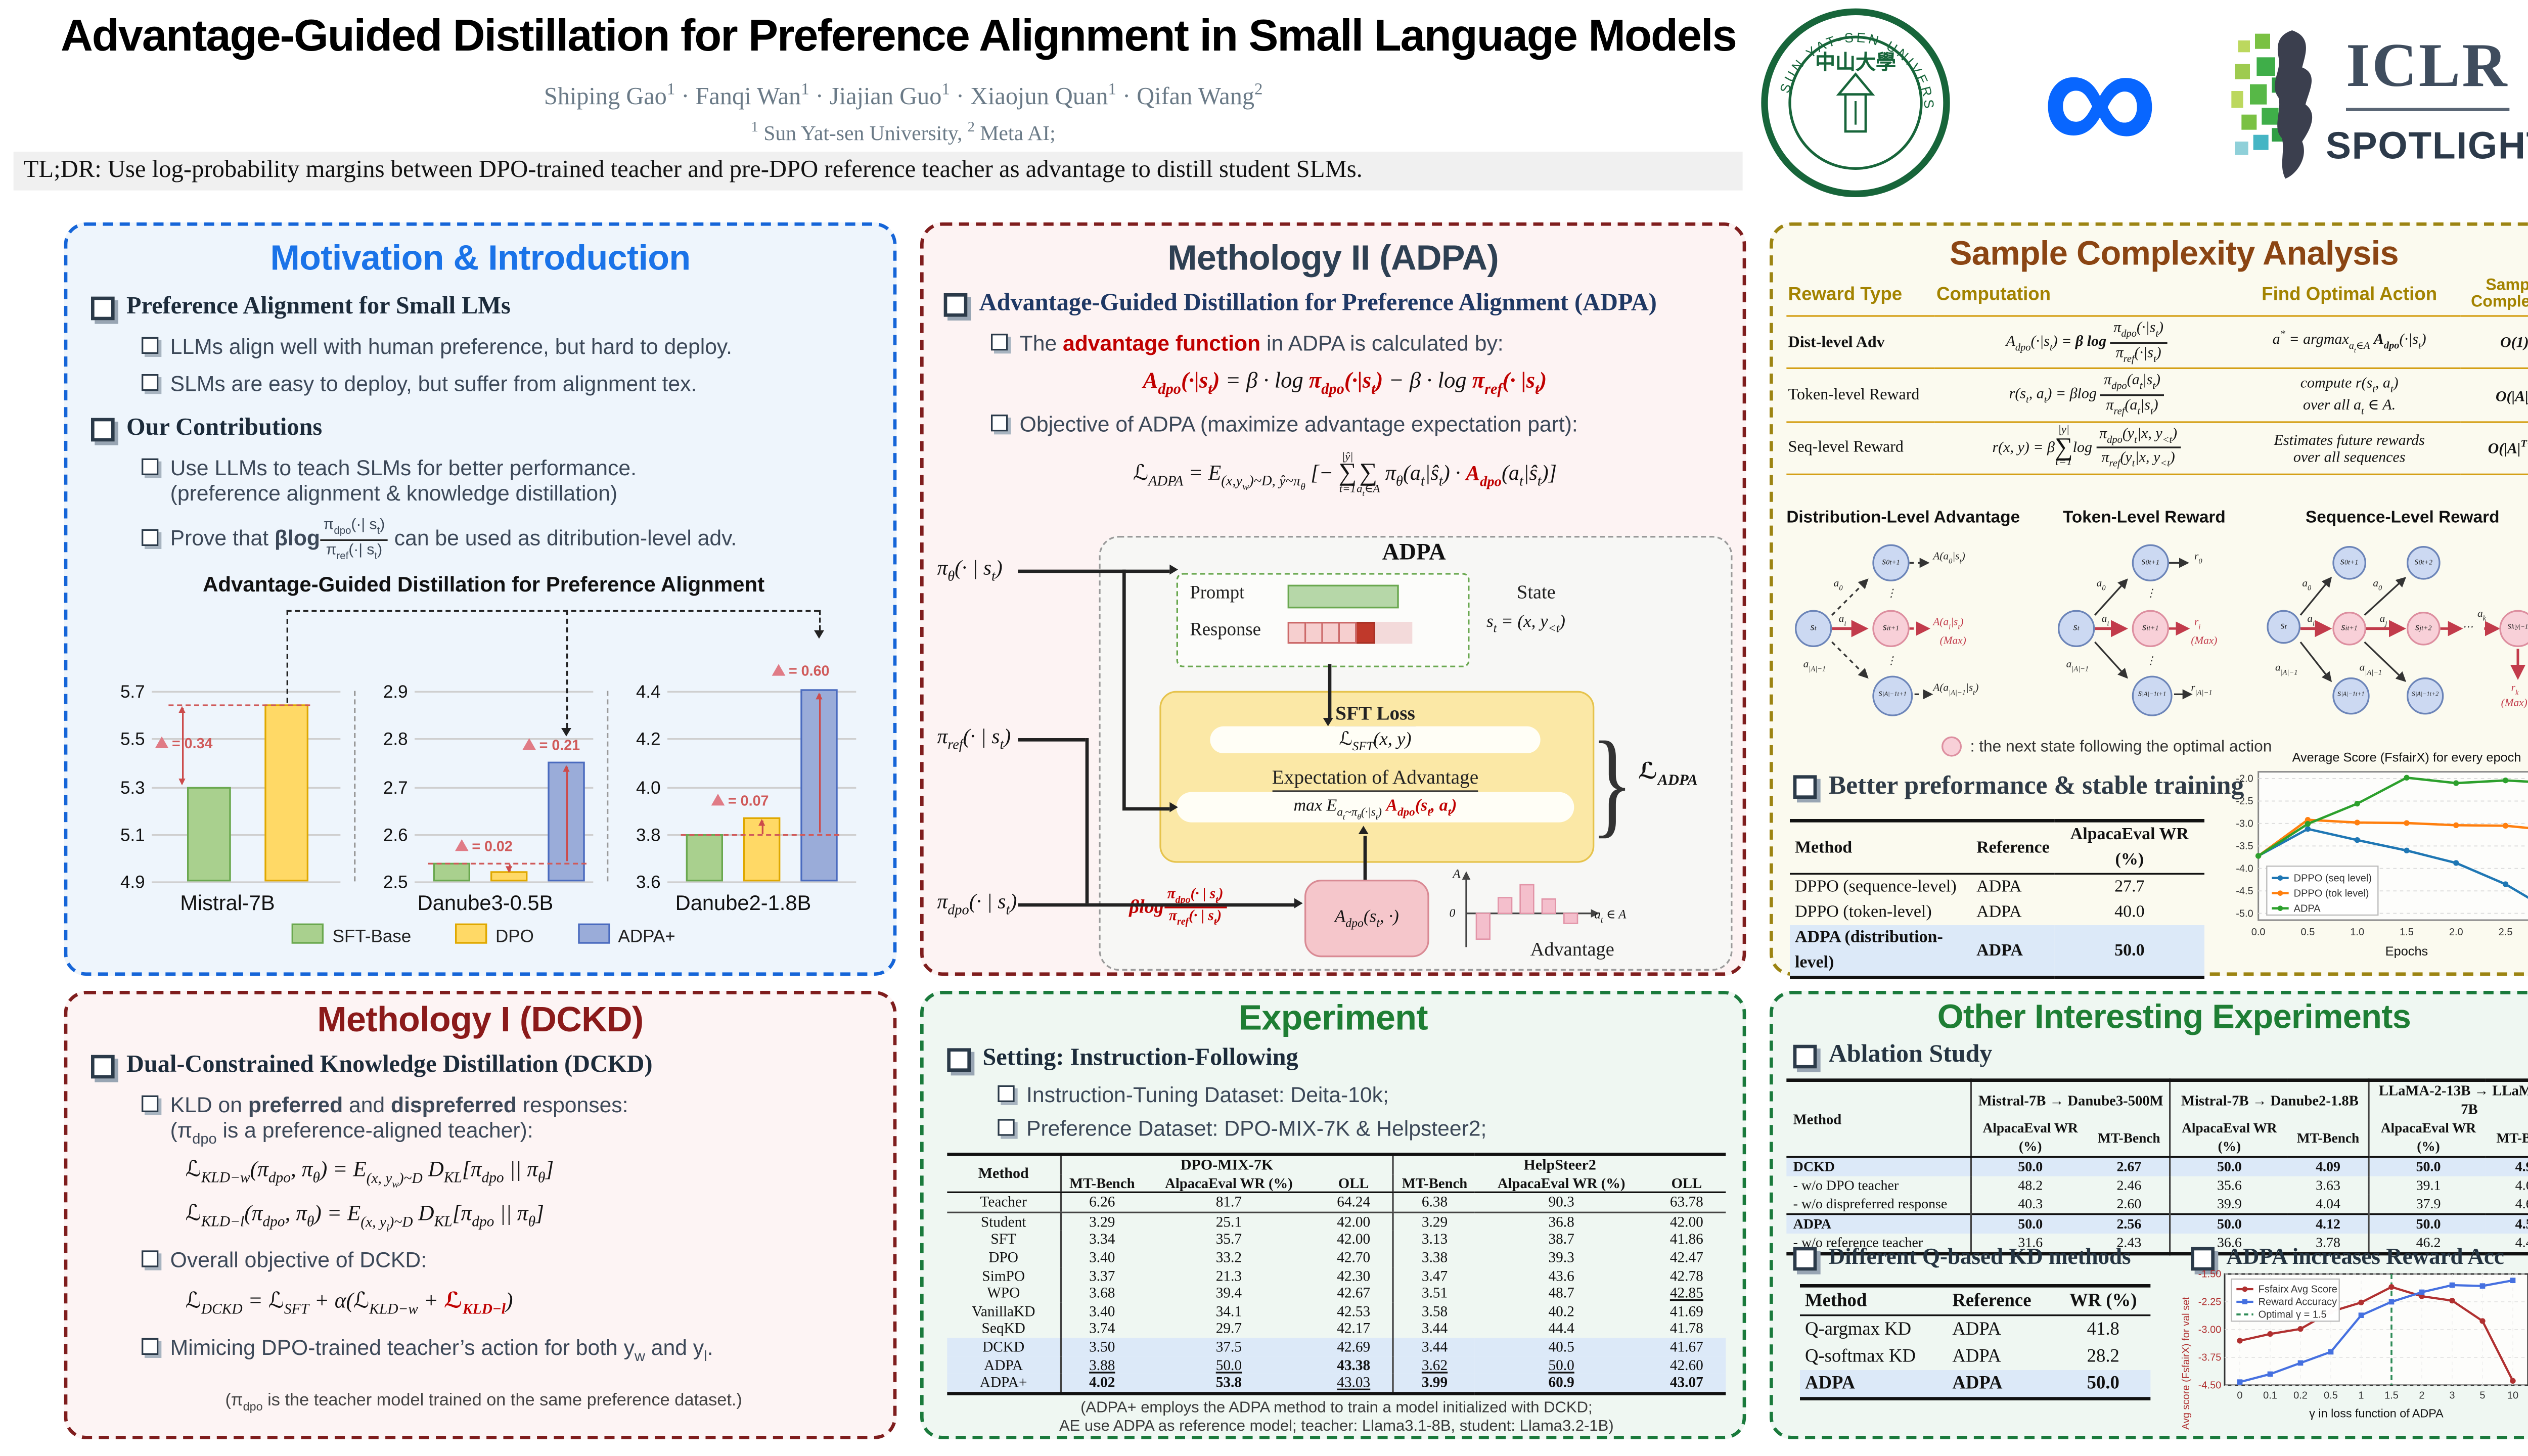 The width and height of the screenshot is (2528, 1456). What do you see at coordinates (2245, 824) in the screenshot?
I see `svg-text: -3.0` at bounding box center [2245, 824].